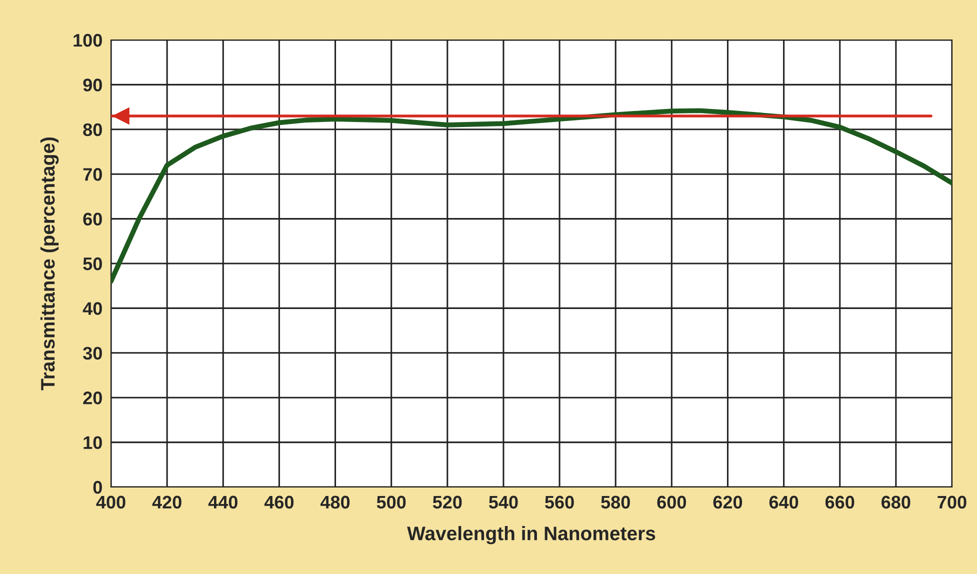 The height and width of the screenshot is (574, 977). What do you see at coordinates (783, 502) in the screenshot?
I see `x-tick-label: 640` at bounding box center [783, 502].